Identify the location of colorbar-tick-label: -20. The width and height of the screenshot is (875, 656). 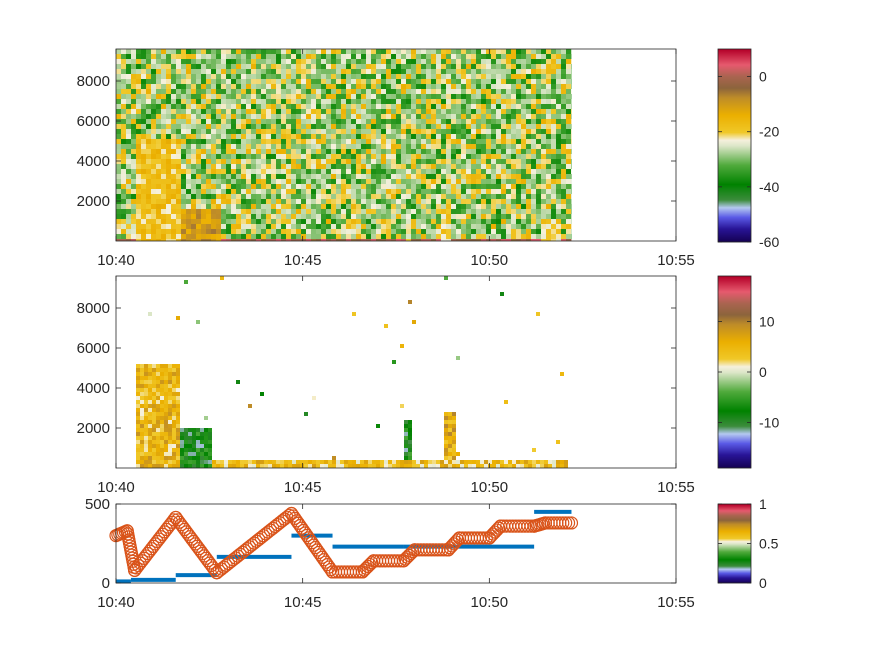
(769, 132).